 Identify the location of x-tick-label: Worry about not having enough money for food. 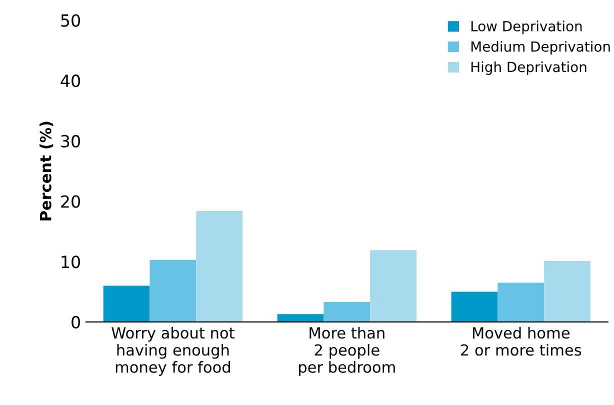
(173, 351).